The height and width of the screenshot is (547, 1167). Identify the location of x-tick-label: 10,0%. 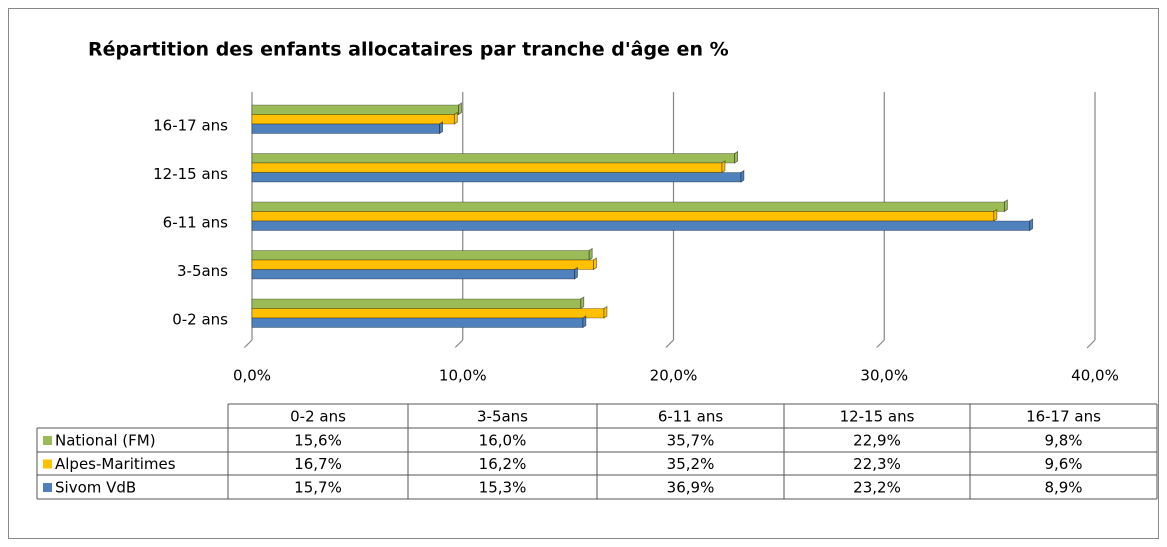
(463, 376).